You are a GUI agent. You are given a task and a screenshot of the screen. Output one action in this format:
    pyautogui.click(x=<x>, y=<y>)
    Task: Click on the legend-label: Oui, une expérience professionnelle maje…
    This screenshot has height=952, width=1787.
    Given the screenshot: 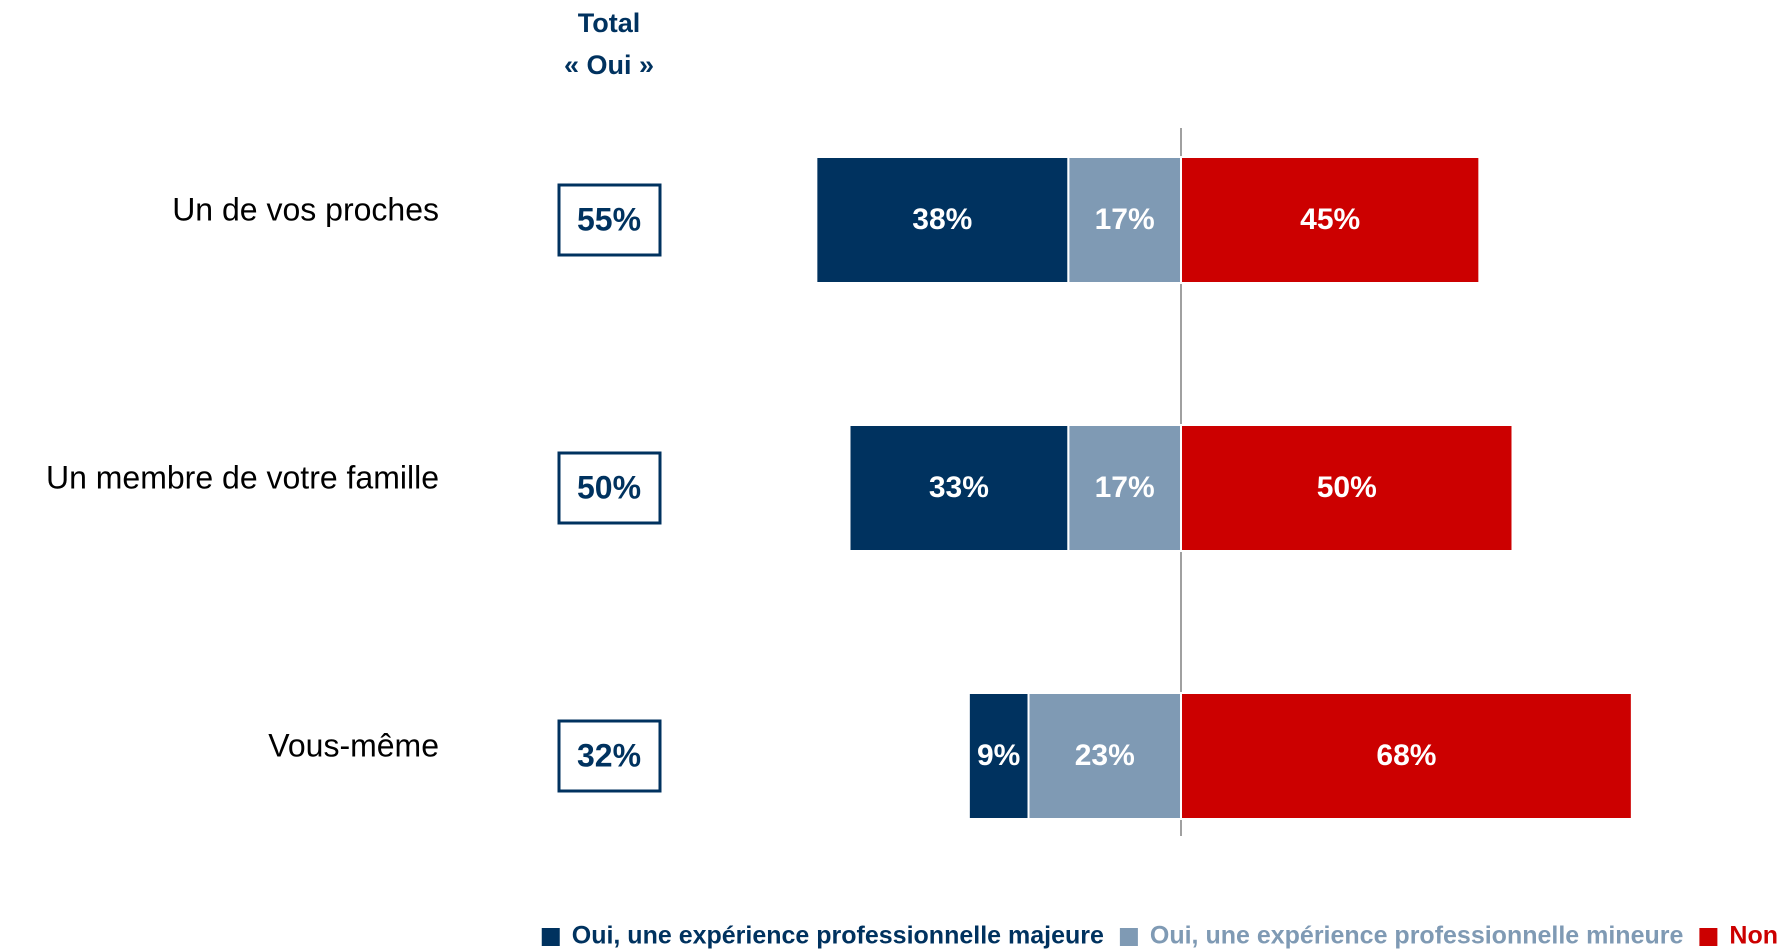 What is the action you would take?
    pyautogui.click(x=838, y=936)
    